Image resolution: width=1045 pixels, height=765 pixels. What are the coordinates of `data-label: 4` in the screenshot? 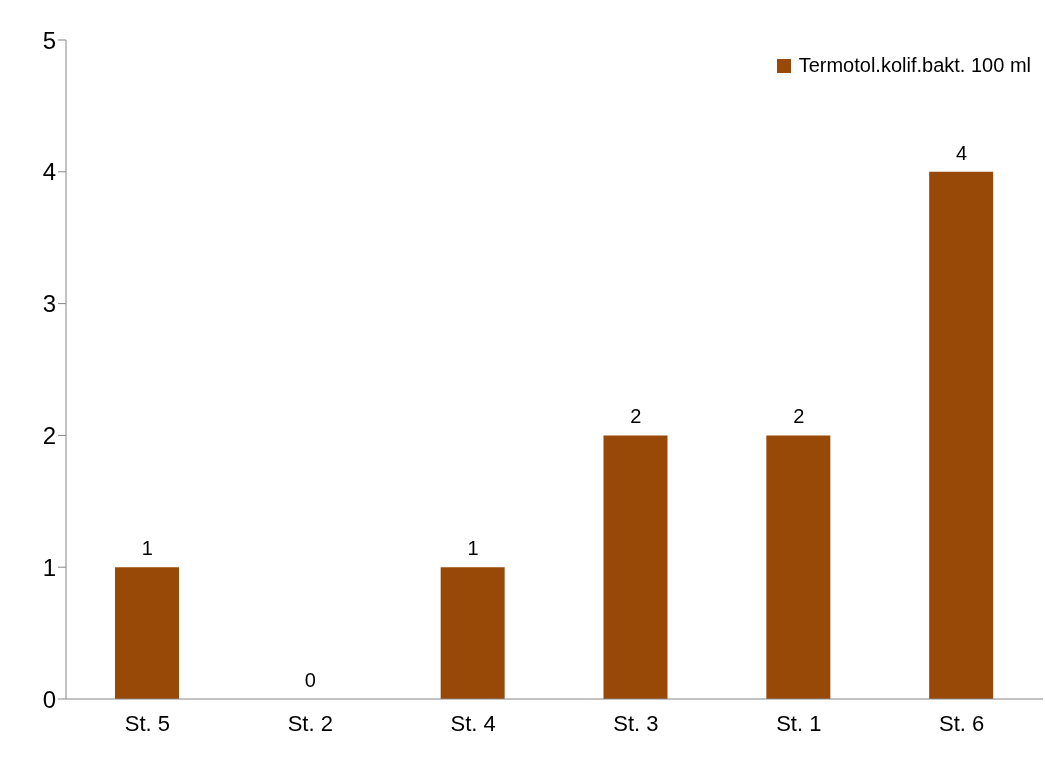 It's located at (962, 152).